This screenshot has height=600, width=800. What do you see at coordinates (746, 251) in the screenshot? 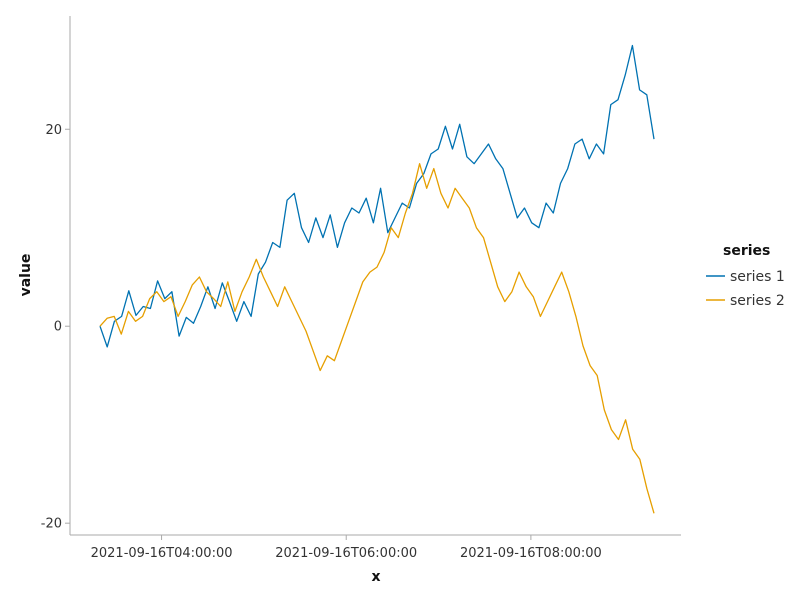
I see `legend-title: series` at bounding box center [746, 251].